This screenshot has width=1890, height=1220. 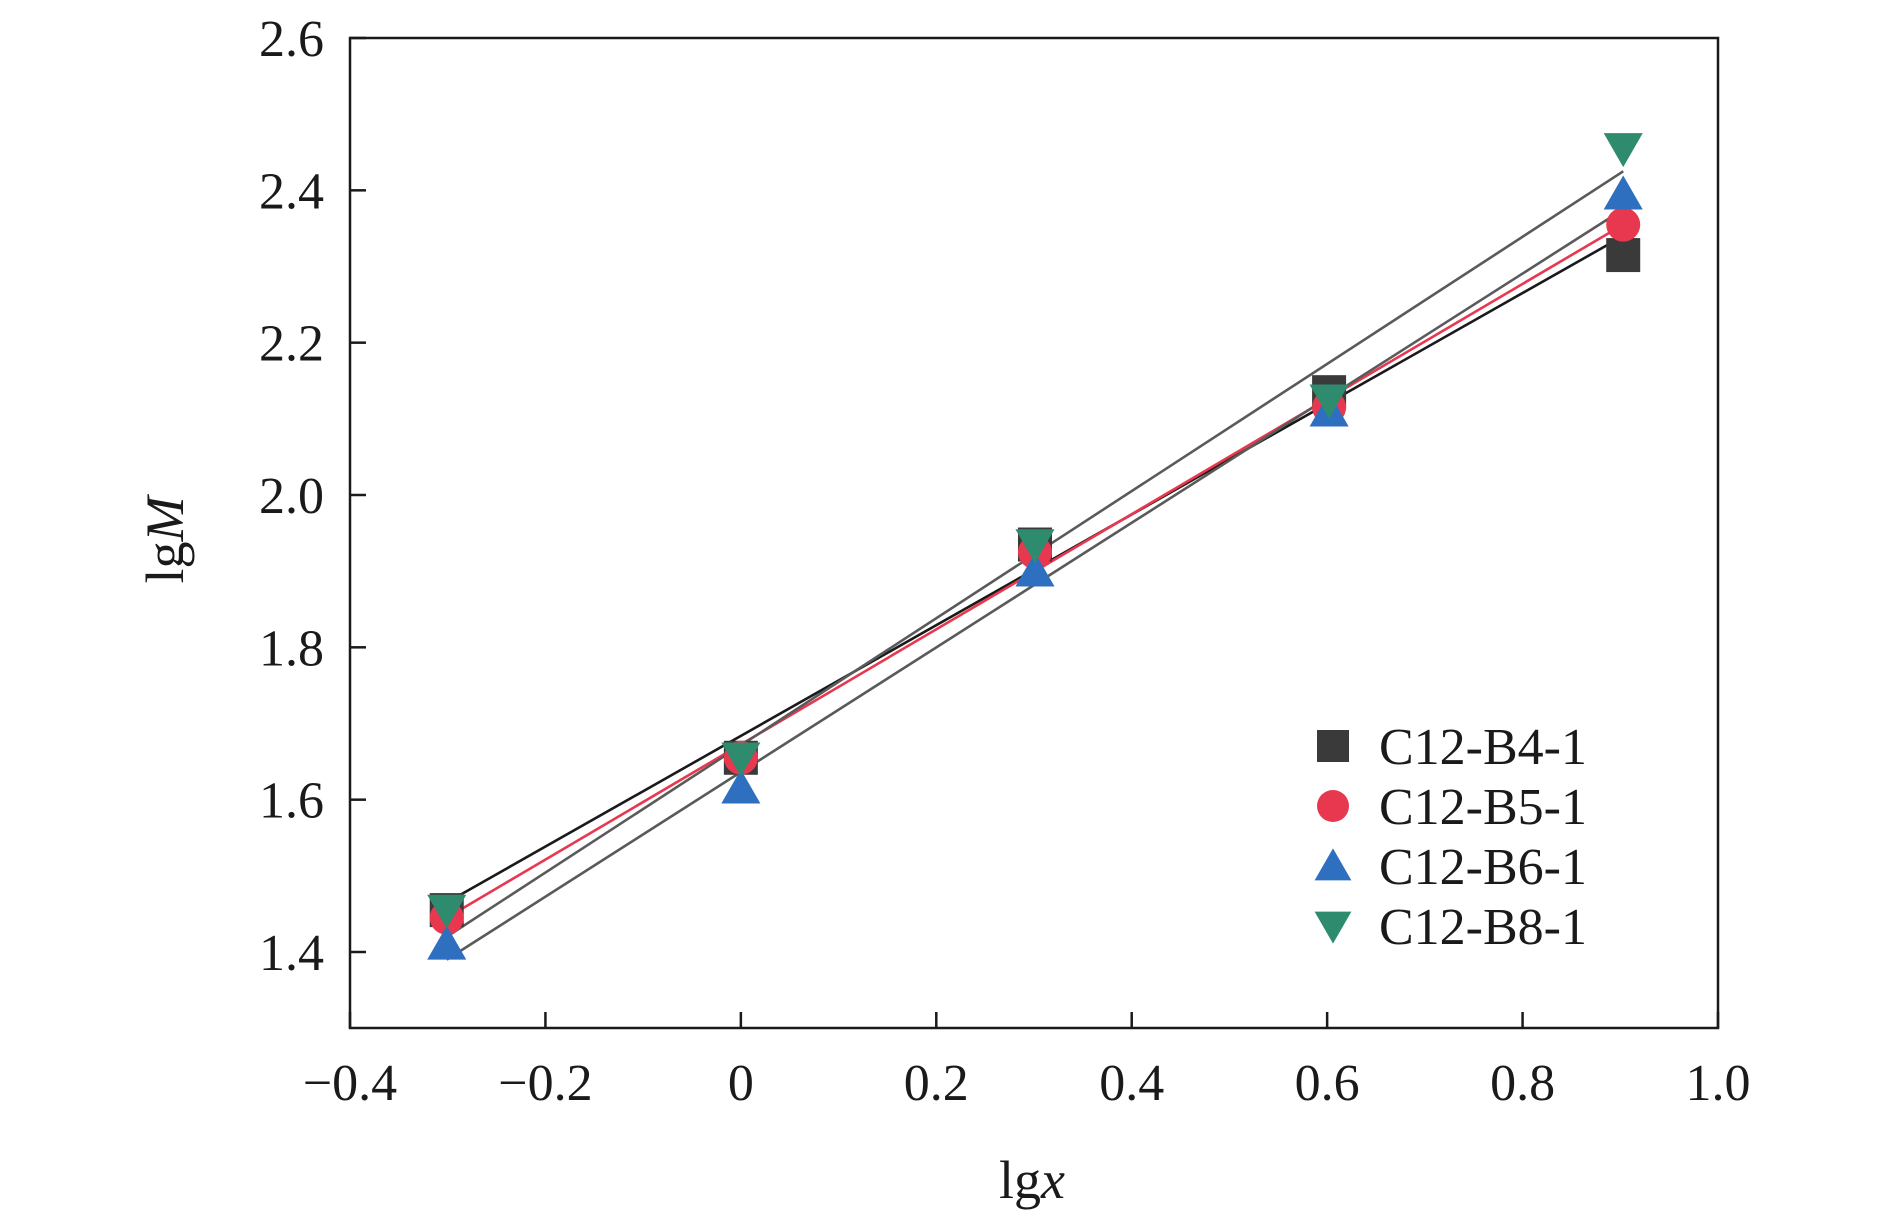 What do you see at coordinates (1483, 867) in the screenshot?
I see `legend-label: C12-B6-1` at bounding box center [1483, 867].